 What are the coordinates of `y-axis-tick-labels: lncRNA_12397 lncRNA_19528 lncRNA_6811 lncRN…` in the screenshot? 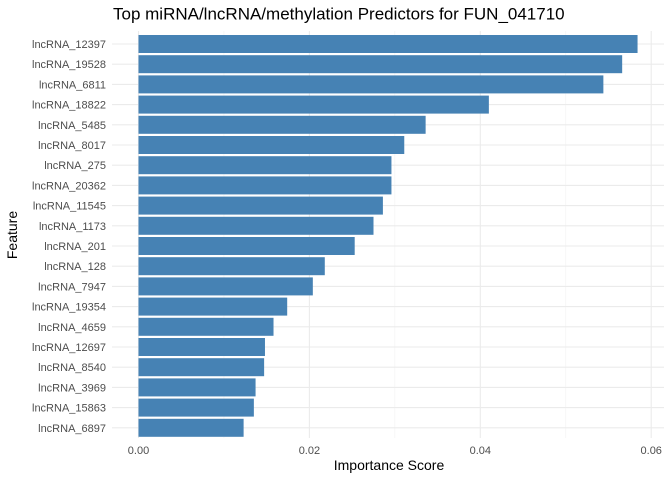 It's located at (69, 237).